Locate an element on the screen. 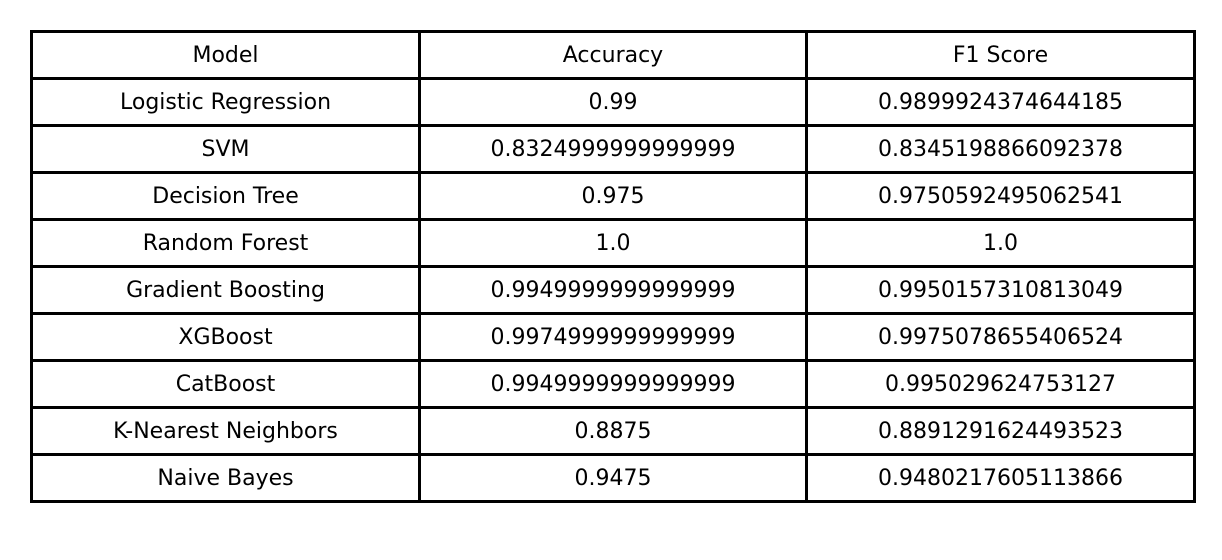 The width and height of the screenshot is (1222, 560). table-row: Naive Bayes 0.9475 0.9480217605113866 is located at coordinates (613, 478).